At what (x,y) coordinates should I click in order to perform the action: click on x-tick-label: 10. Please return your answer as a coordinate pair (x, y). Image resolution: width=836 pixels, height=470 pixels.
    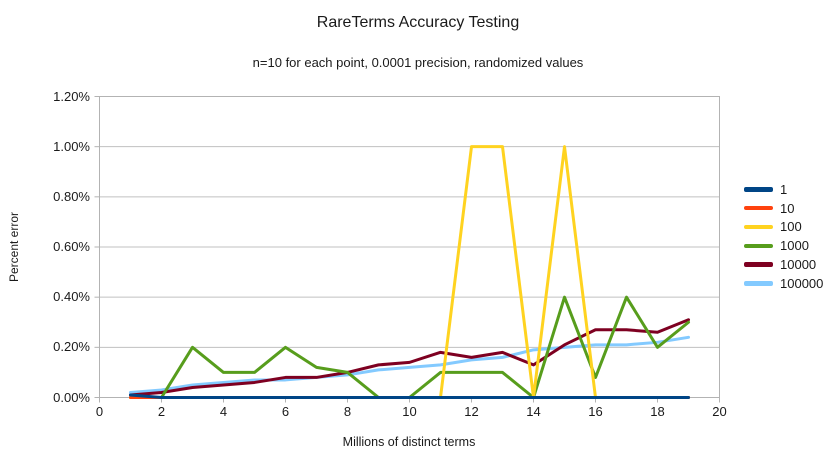
    Looking at the image, I should click on (409, 411).